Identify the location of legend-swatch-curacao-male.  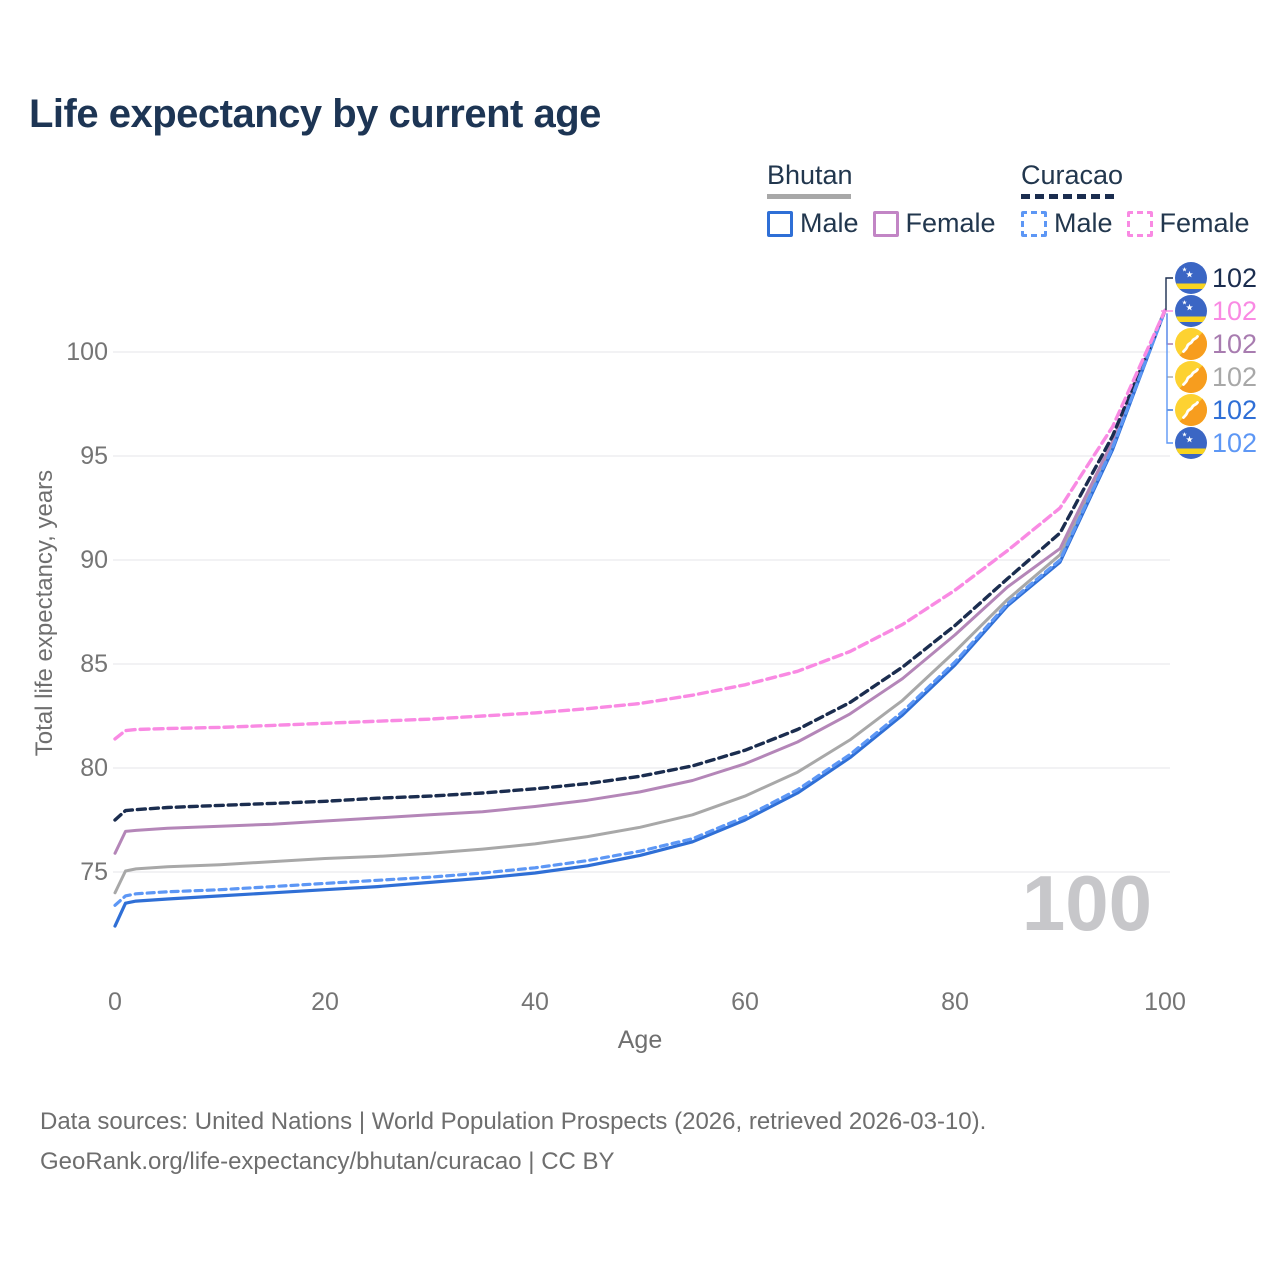
(1034, 223).